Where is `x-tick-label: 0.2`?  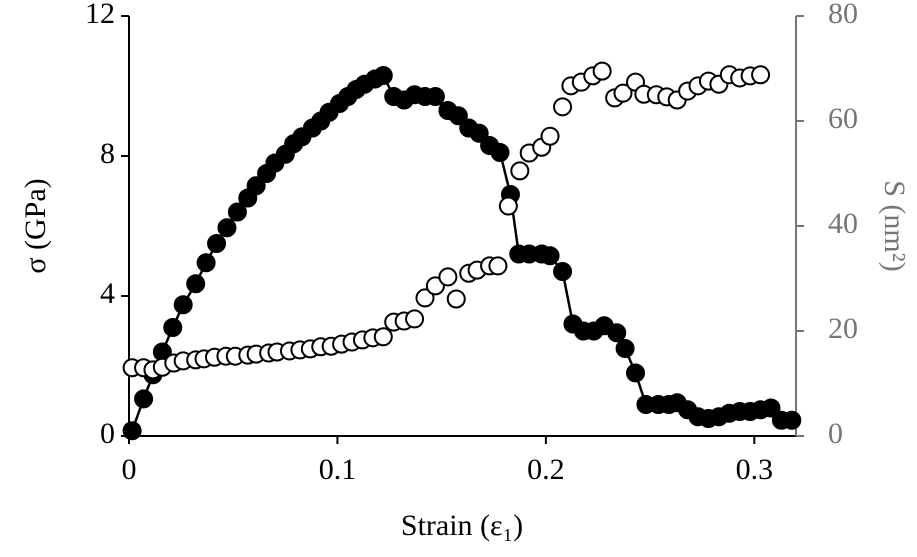 x-tick-label: 0.2 is located at coordinates (546, 469).